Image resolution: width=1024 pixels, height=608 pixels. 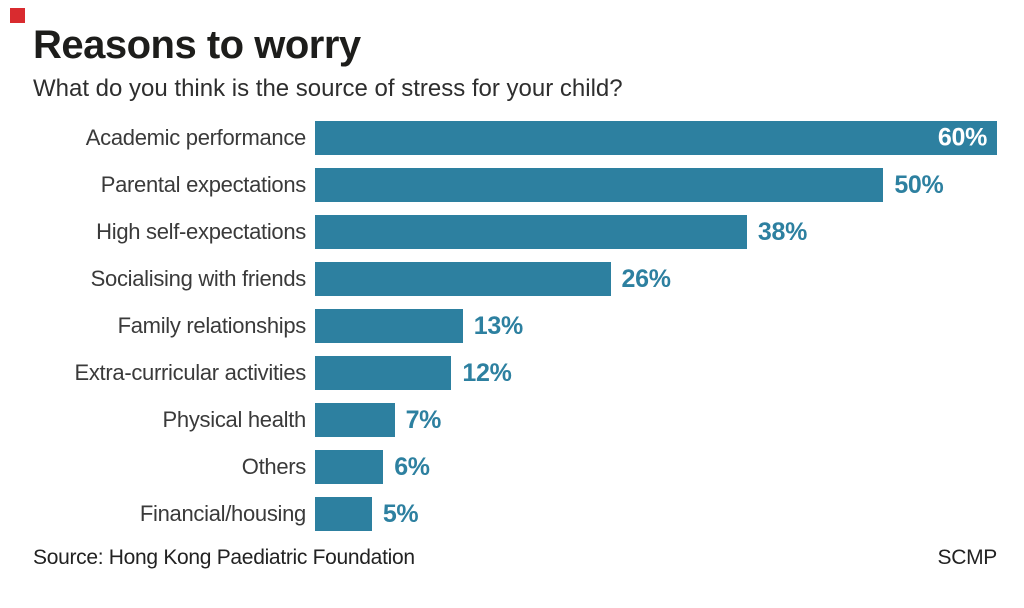 I want to click on category-label: Extra-curricular activities, so click(x=190, y=373).